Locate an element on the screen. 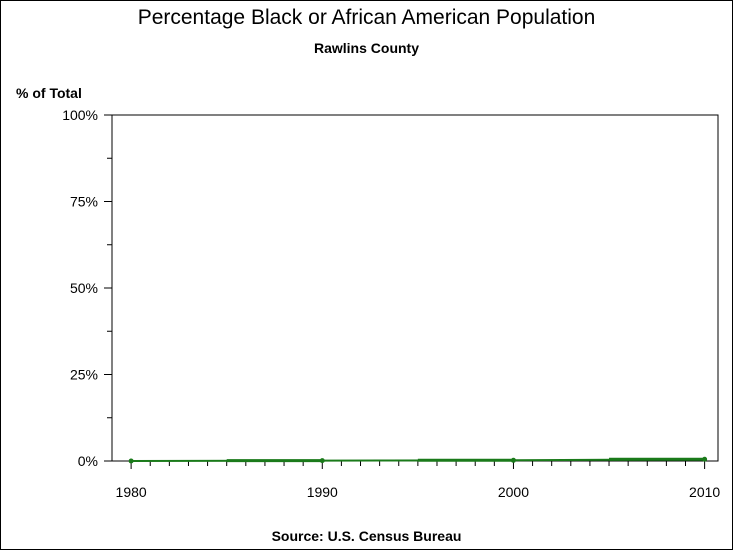 The image size is (733, 550). x-tick-label: 2010 is located at coordinates (704, 492).